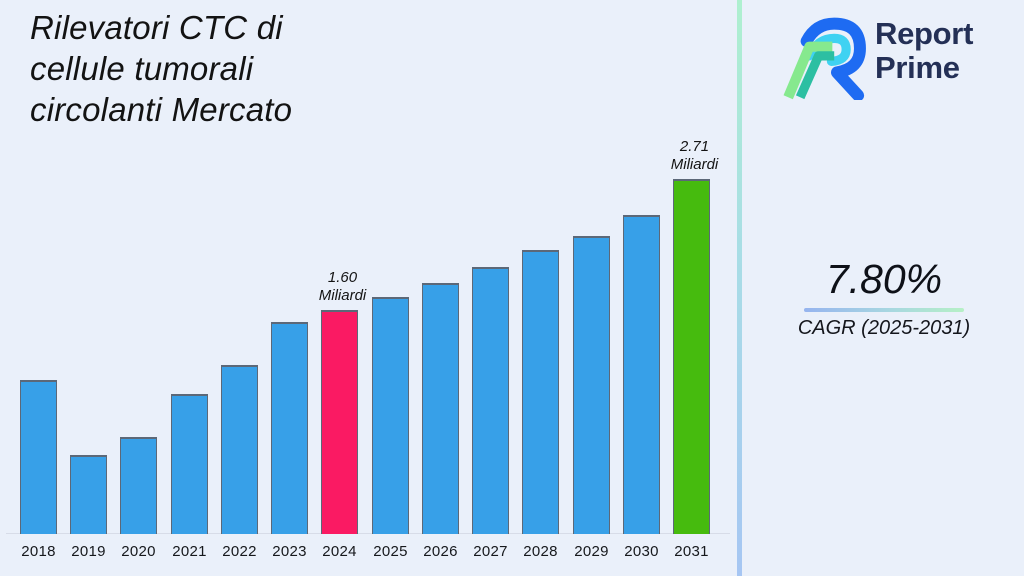 The height and width of the screenshot is (576, 1024). What do you see at coordinates (691, 356) in the screenshot?
I see `bar-2031` at bounding box center [691, 356].